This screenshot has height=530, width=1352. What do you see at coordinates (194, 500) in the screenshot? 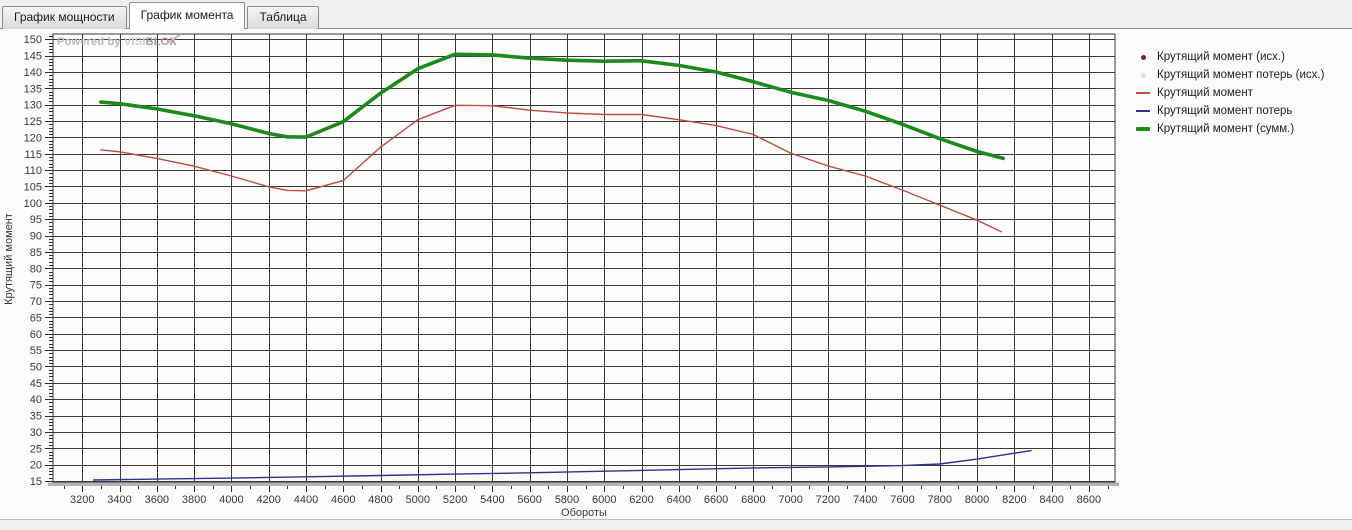
I see `x-tick-label: 3800` at bounding box center [194, 500].